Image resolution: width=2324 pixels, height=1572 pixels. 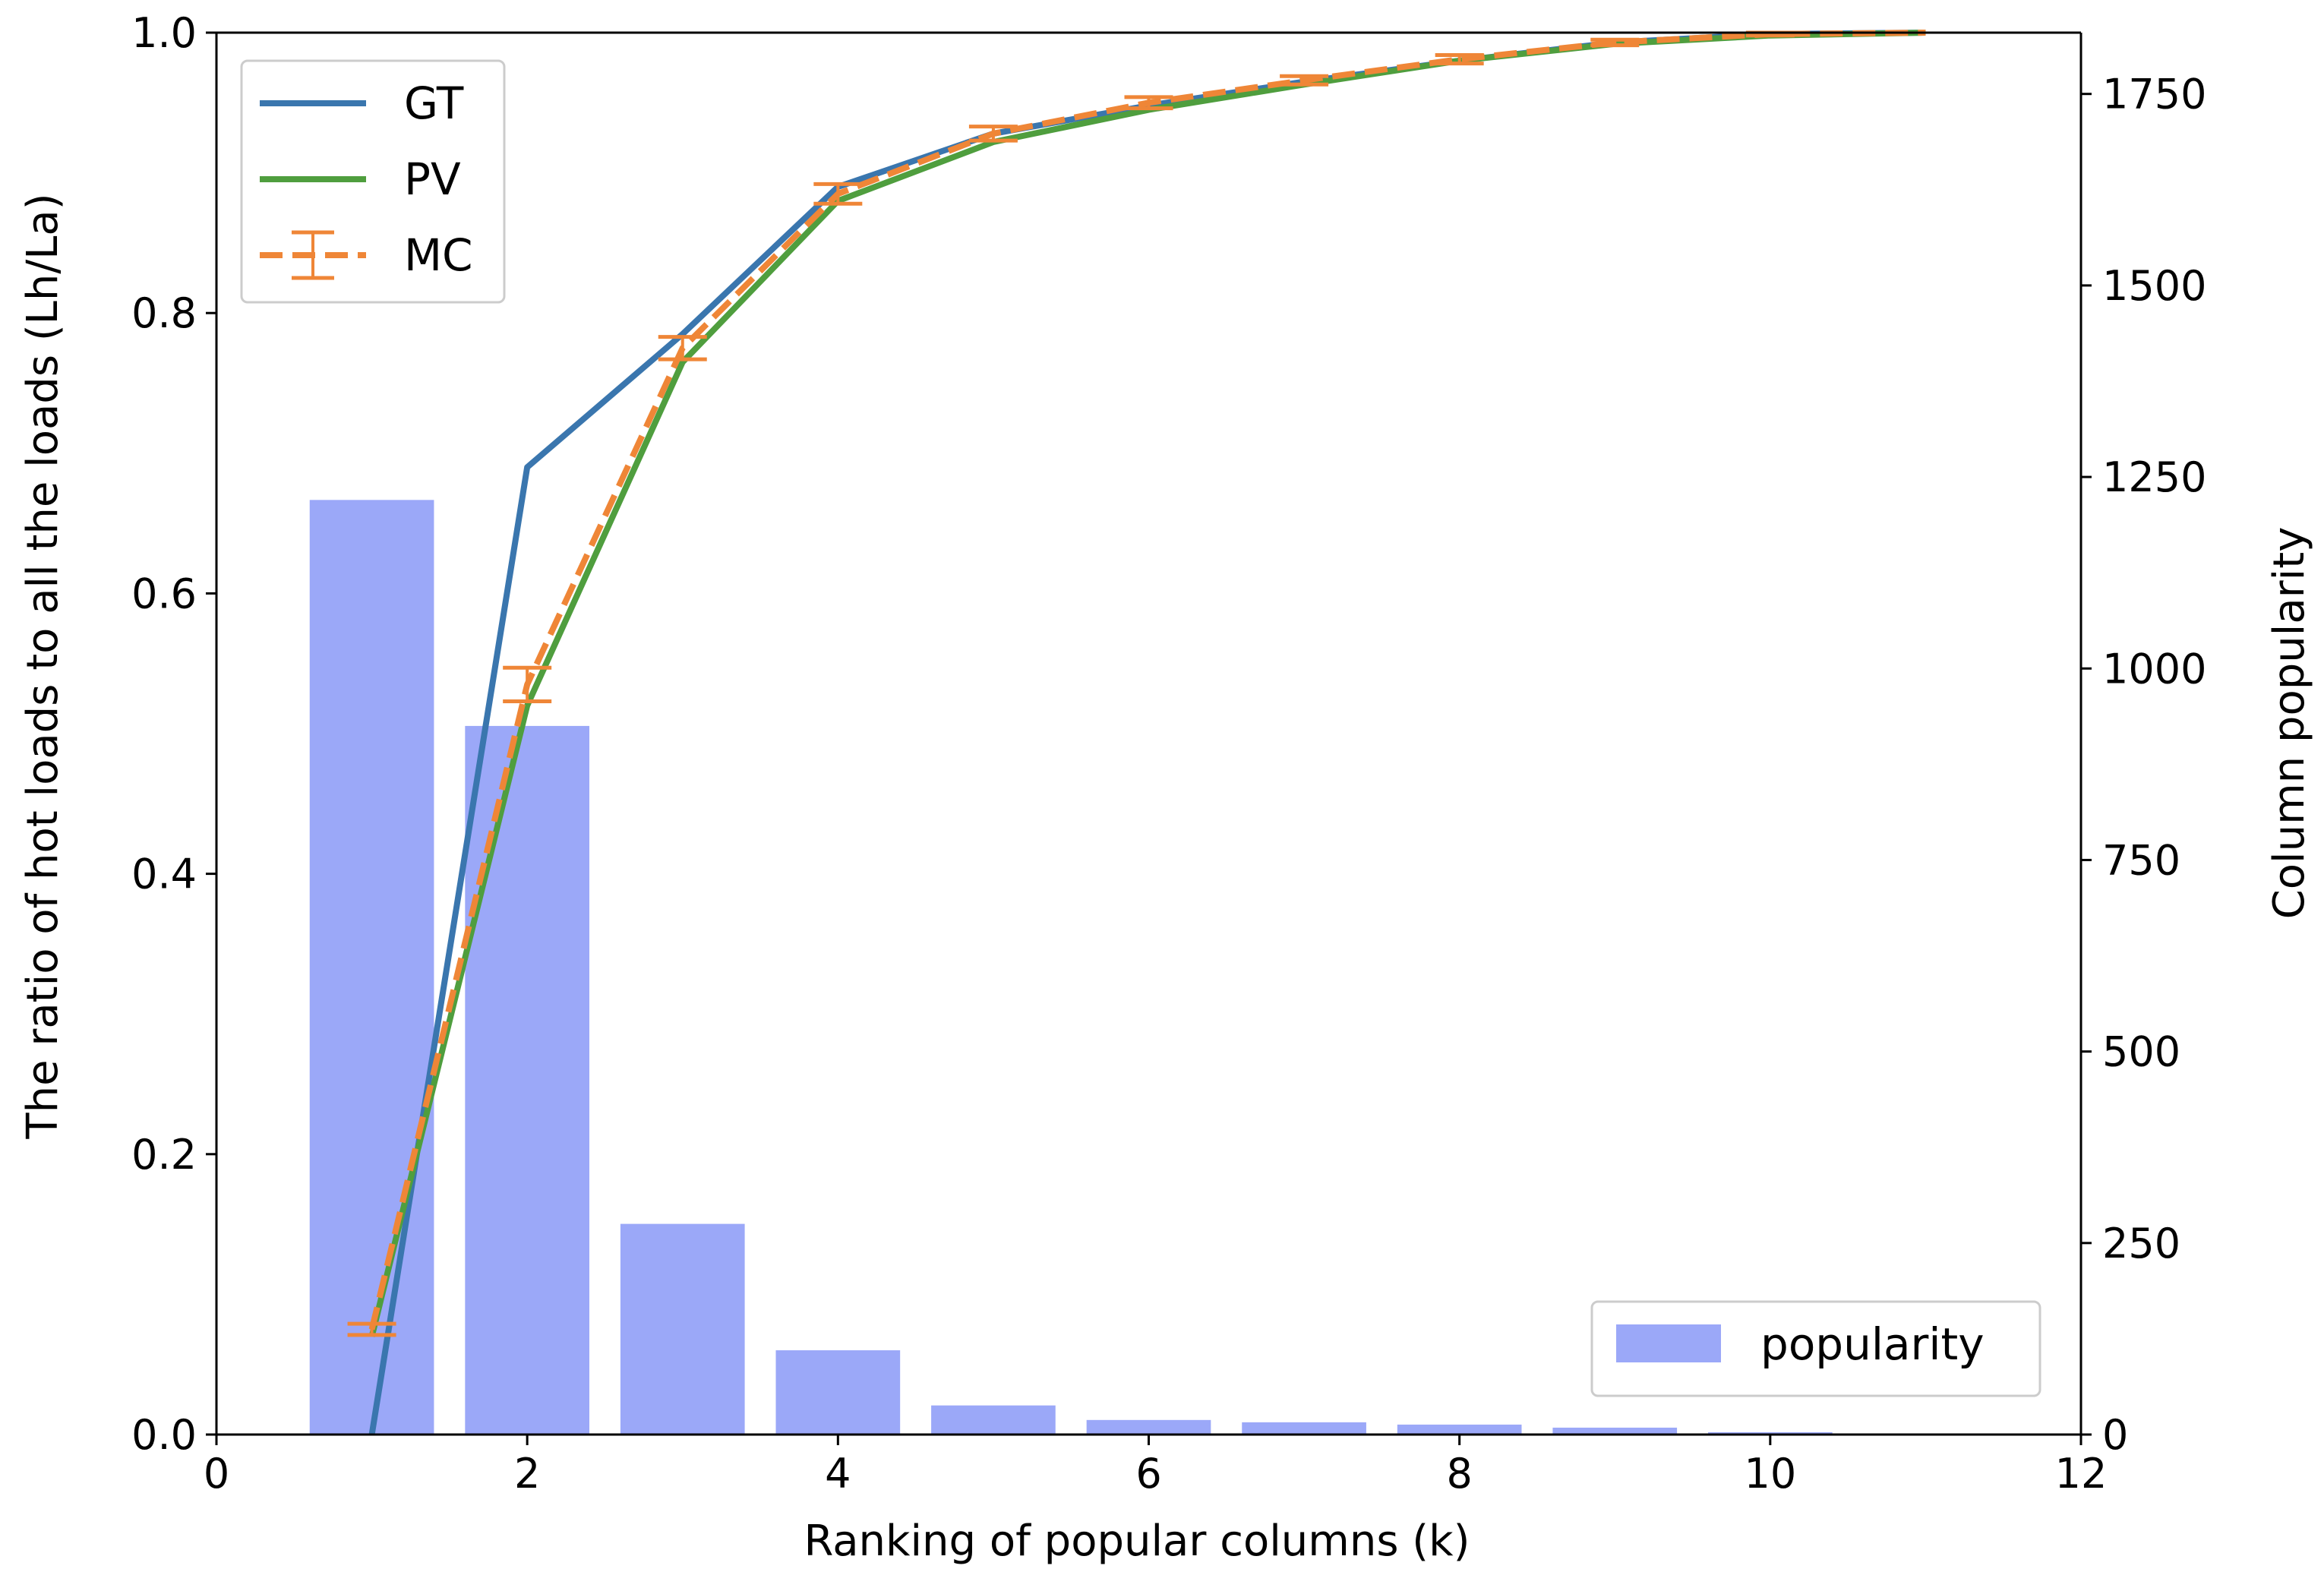 What do you see at coordinates (1770, 1474) in the screenshot?
I see `x-tick-label: 10` at bounding box center [1770, 1474].